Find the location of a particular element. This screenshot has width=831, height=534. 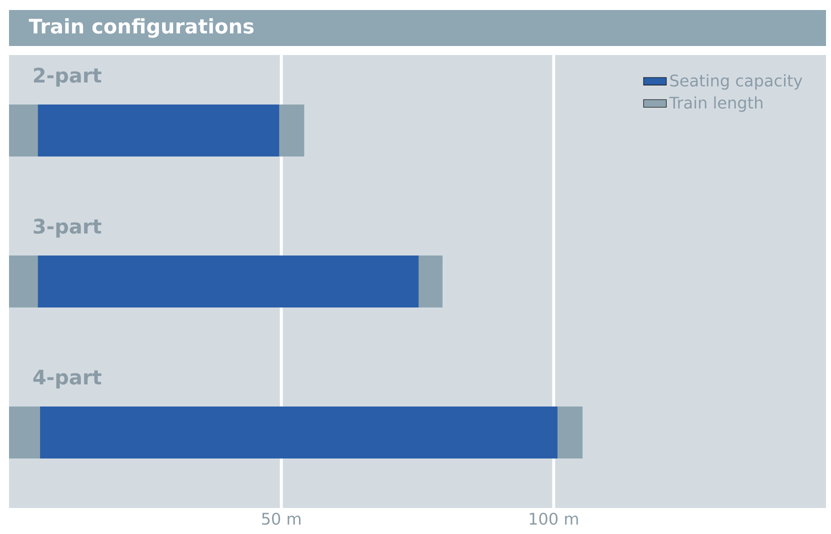

bar is located at coordinates (159, 130).